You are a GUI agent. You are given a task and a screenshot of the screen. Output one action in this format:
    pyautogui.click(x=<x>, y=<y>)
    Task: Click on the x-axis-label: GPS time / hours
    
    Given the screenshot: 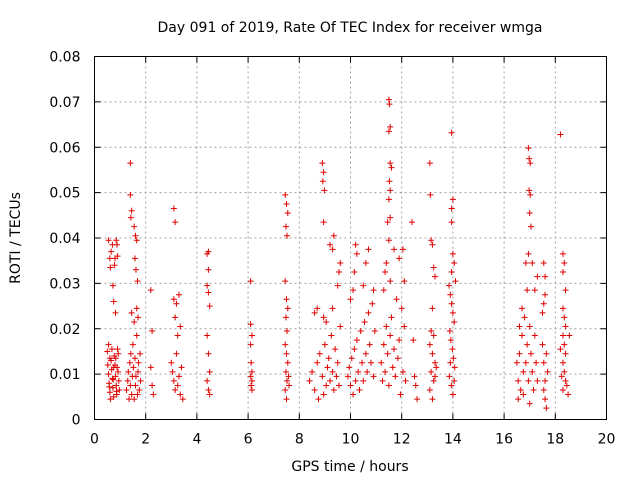 What is the action you would take?
    pyautogui.click(x=349, y=467)
    